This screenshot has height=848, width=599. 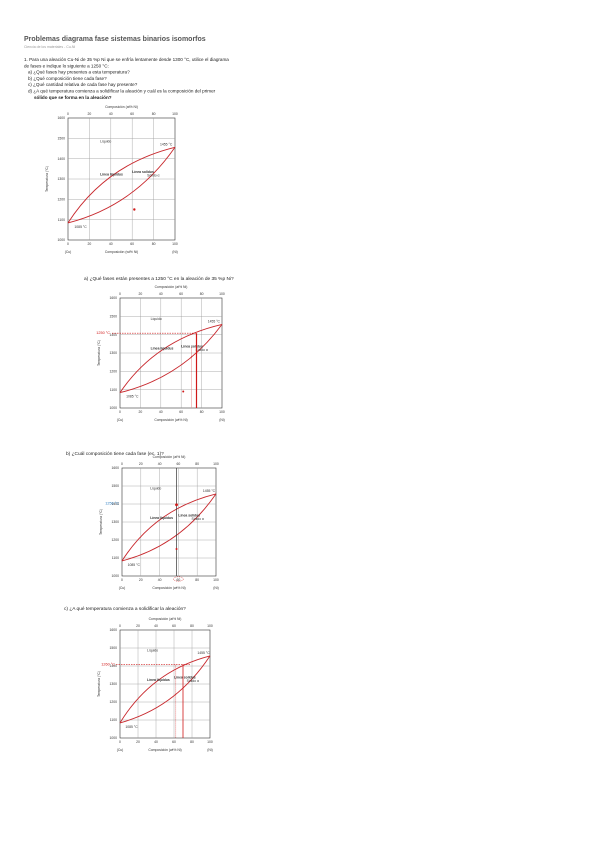 I want to click on temperature-annotation: 1250 °C, so click(x=103, y=333).